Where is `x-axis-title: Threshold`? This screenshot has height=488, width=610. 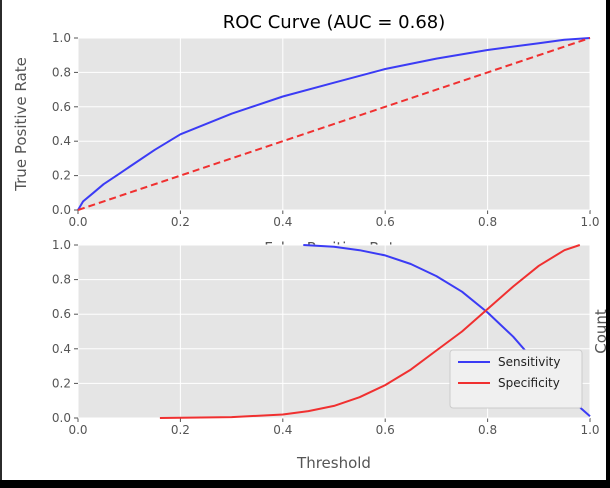 x-axis-title: Threshold is located at coordinates (333, 463).